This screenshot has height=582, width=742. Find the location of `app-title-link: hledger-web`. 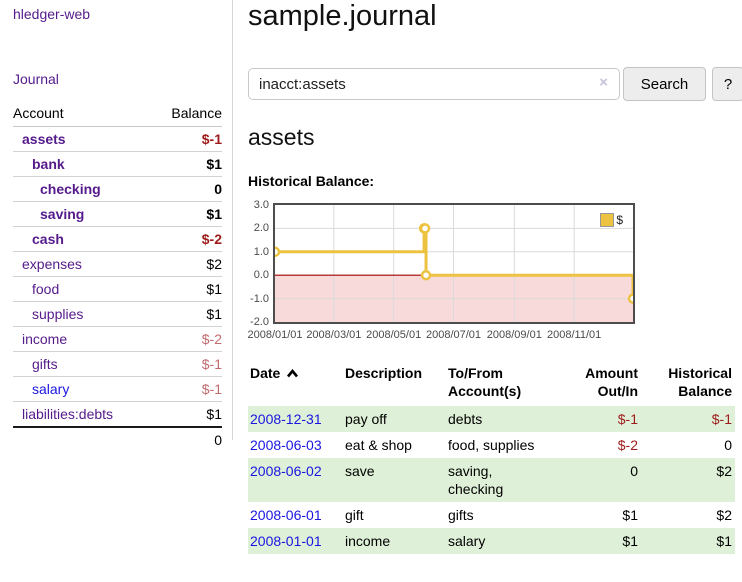

app-title-link: hledger-web is located at coordinates (52, 14).